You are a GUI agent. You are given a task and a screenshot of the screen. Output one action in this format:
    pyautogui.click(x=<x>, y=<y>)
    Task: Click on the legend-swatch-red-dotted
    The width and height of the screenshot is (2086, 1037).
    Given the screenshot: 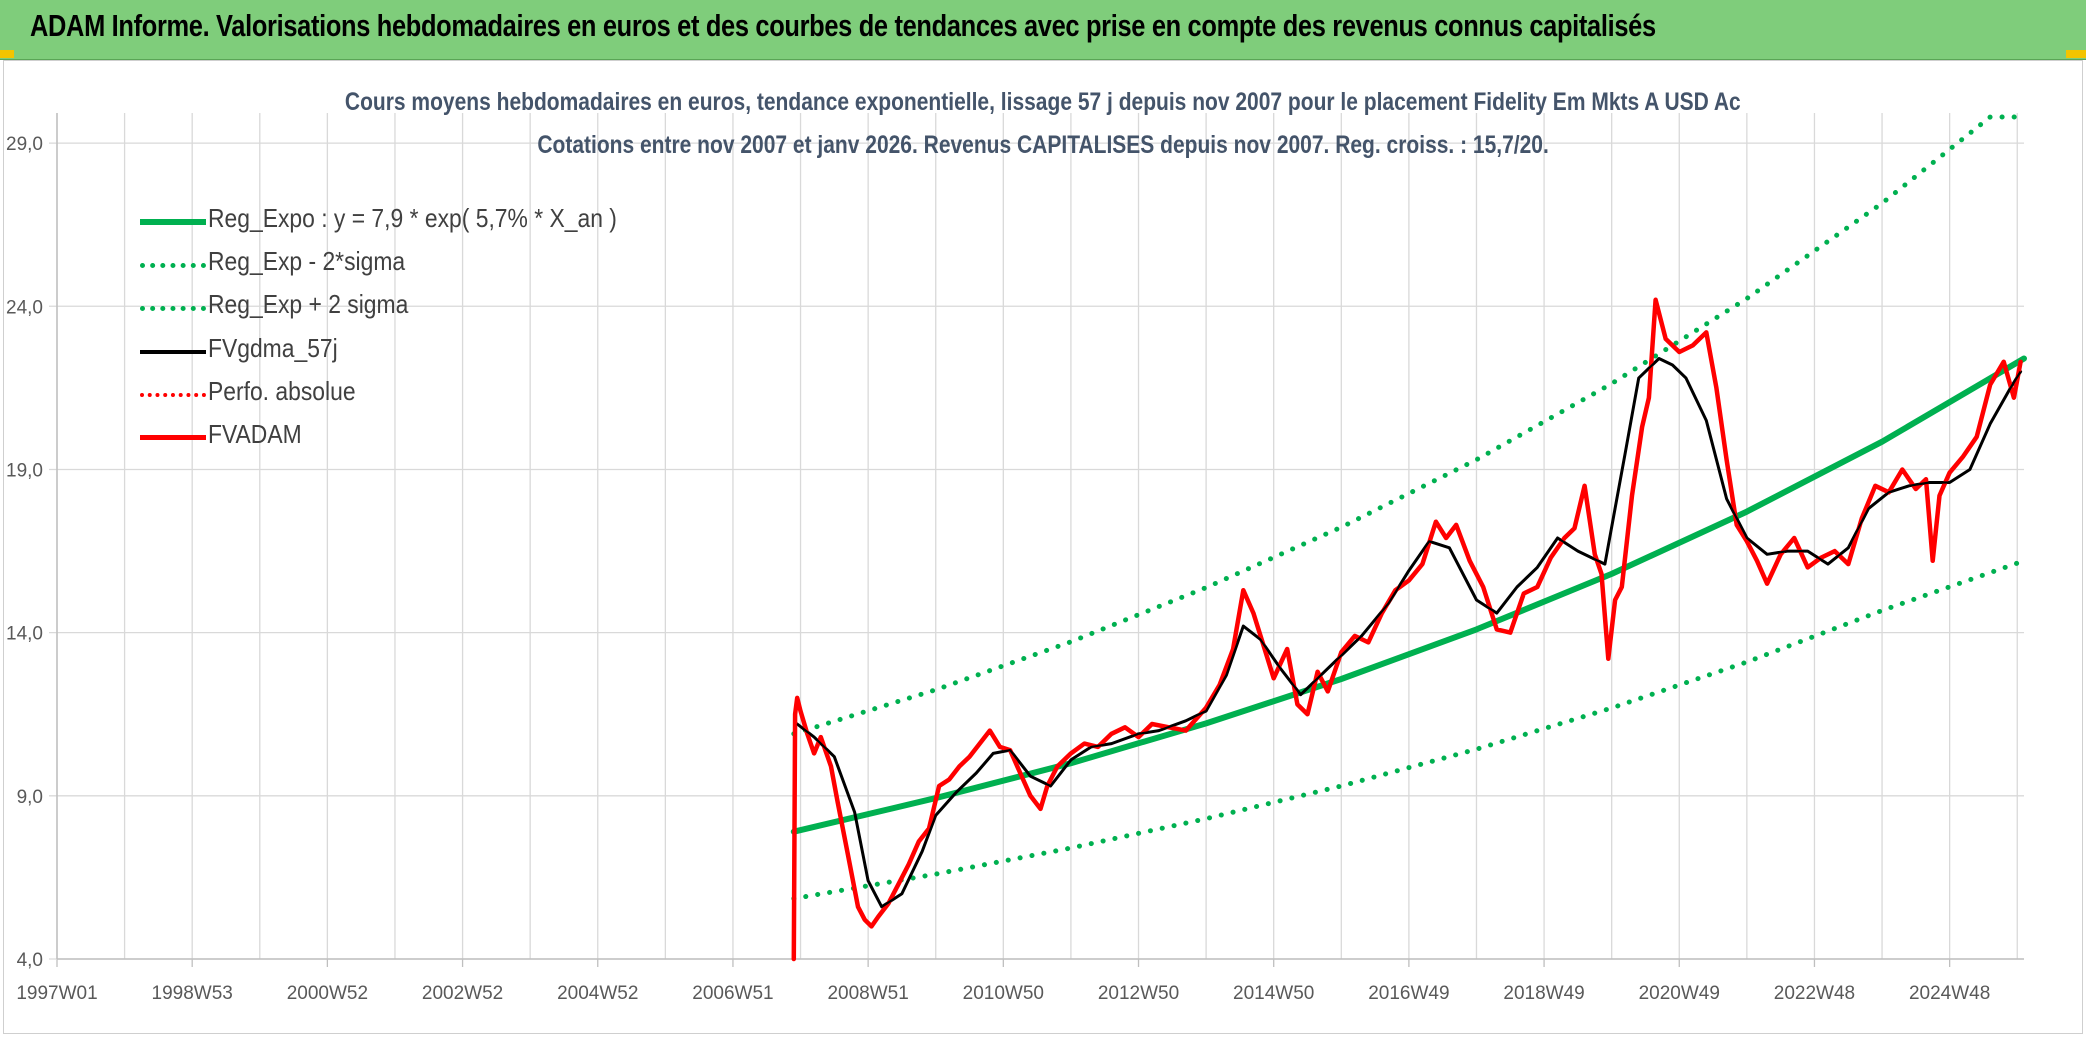 What is the action you would take?
    pyautogui.click(x=173, y=394)
    